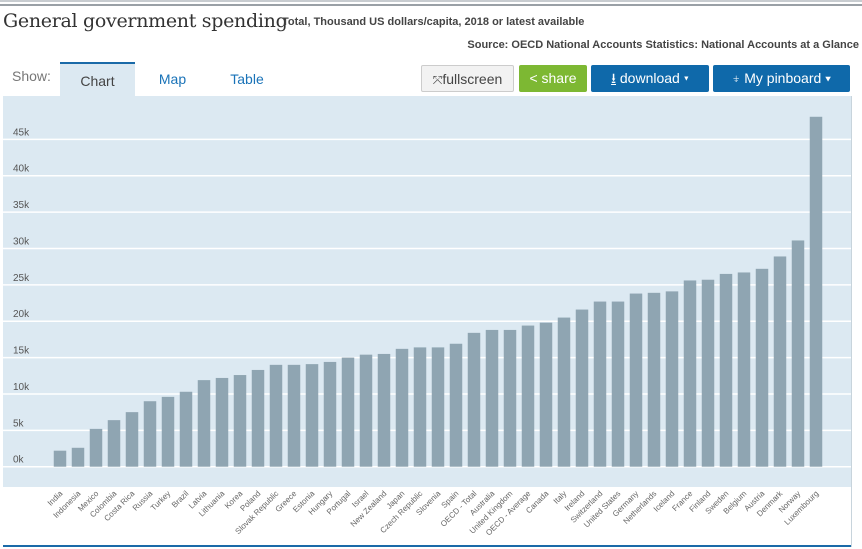 The image size is (862, 549). Describe the element at coordinates (851, 321) in the screenshot. I see `right-border` at that location.